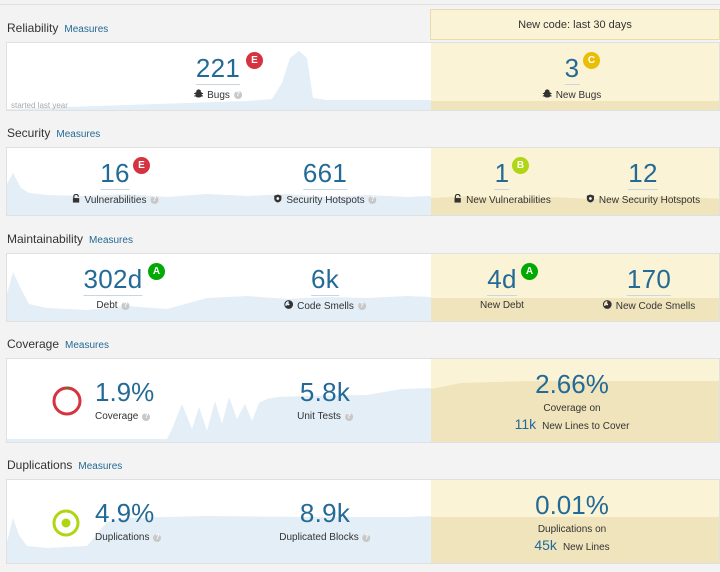  Describe the element at coordinates (40, 465) in the screenshot. I see `duplications-title: Duplications` at that location.